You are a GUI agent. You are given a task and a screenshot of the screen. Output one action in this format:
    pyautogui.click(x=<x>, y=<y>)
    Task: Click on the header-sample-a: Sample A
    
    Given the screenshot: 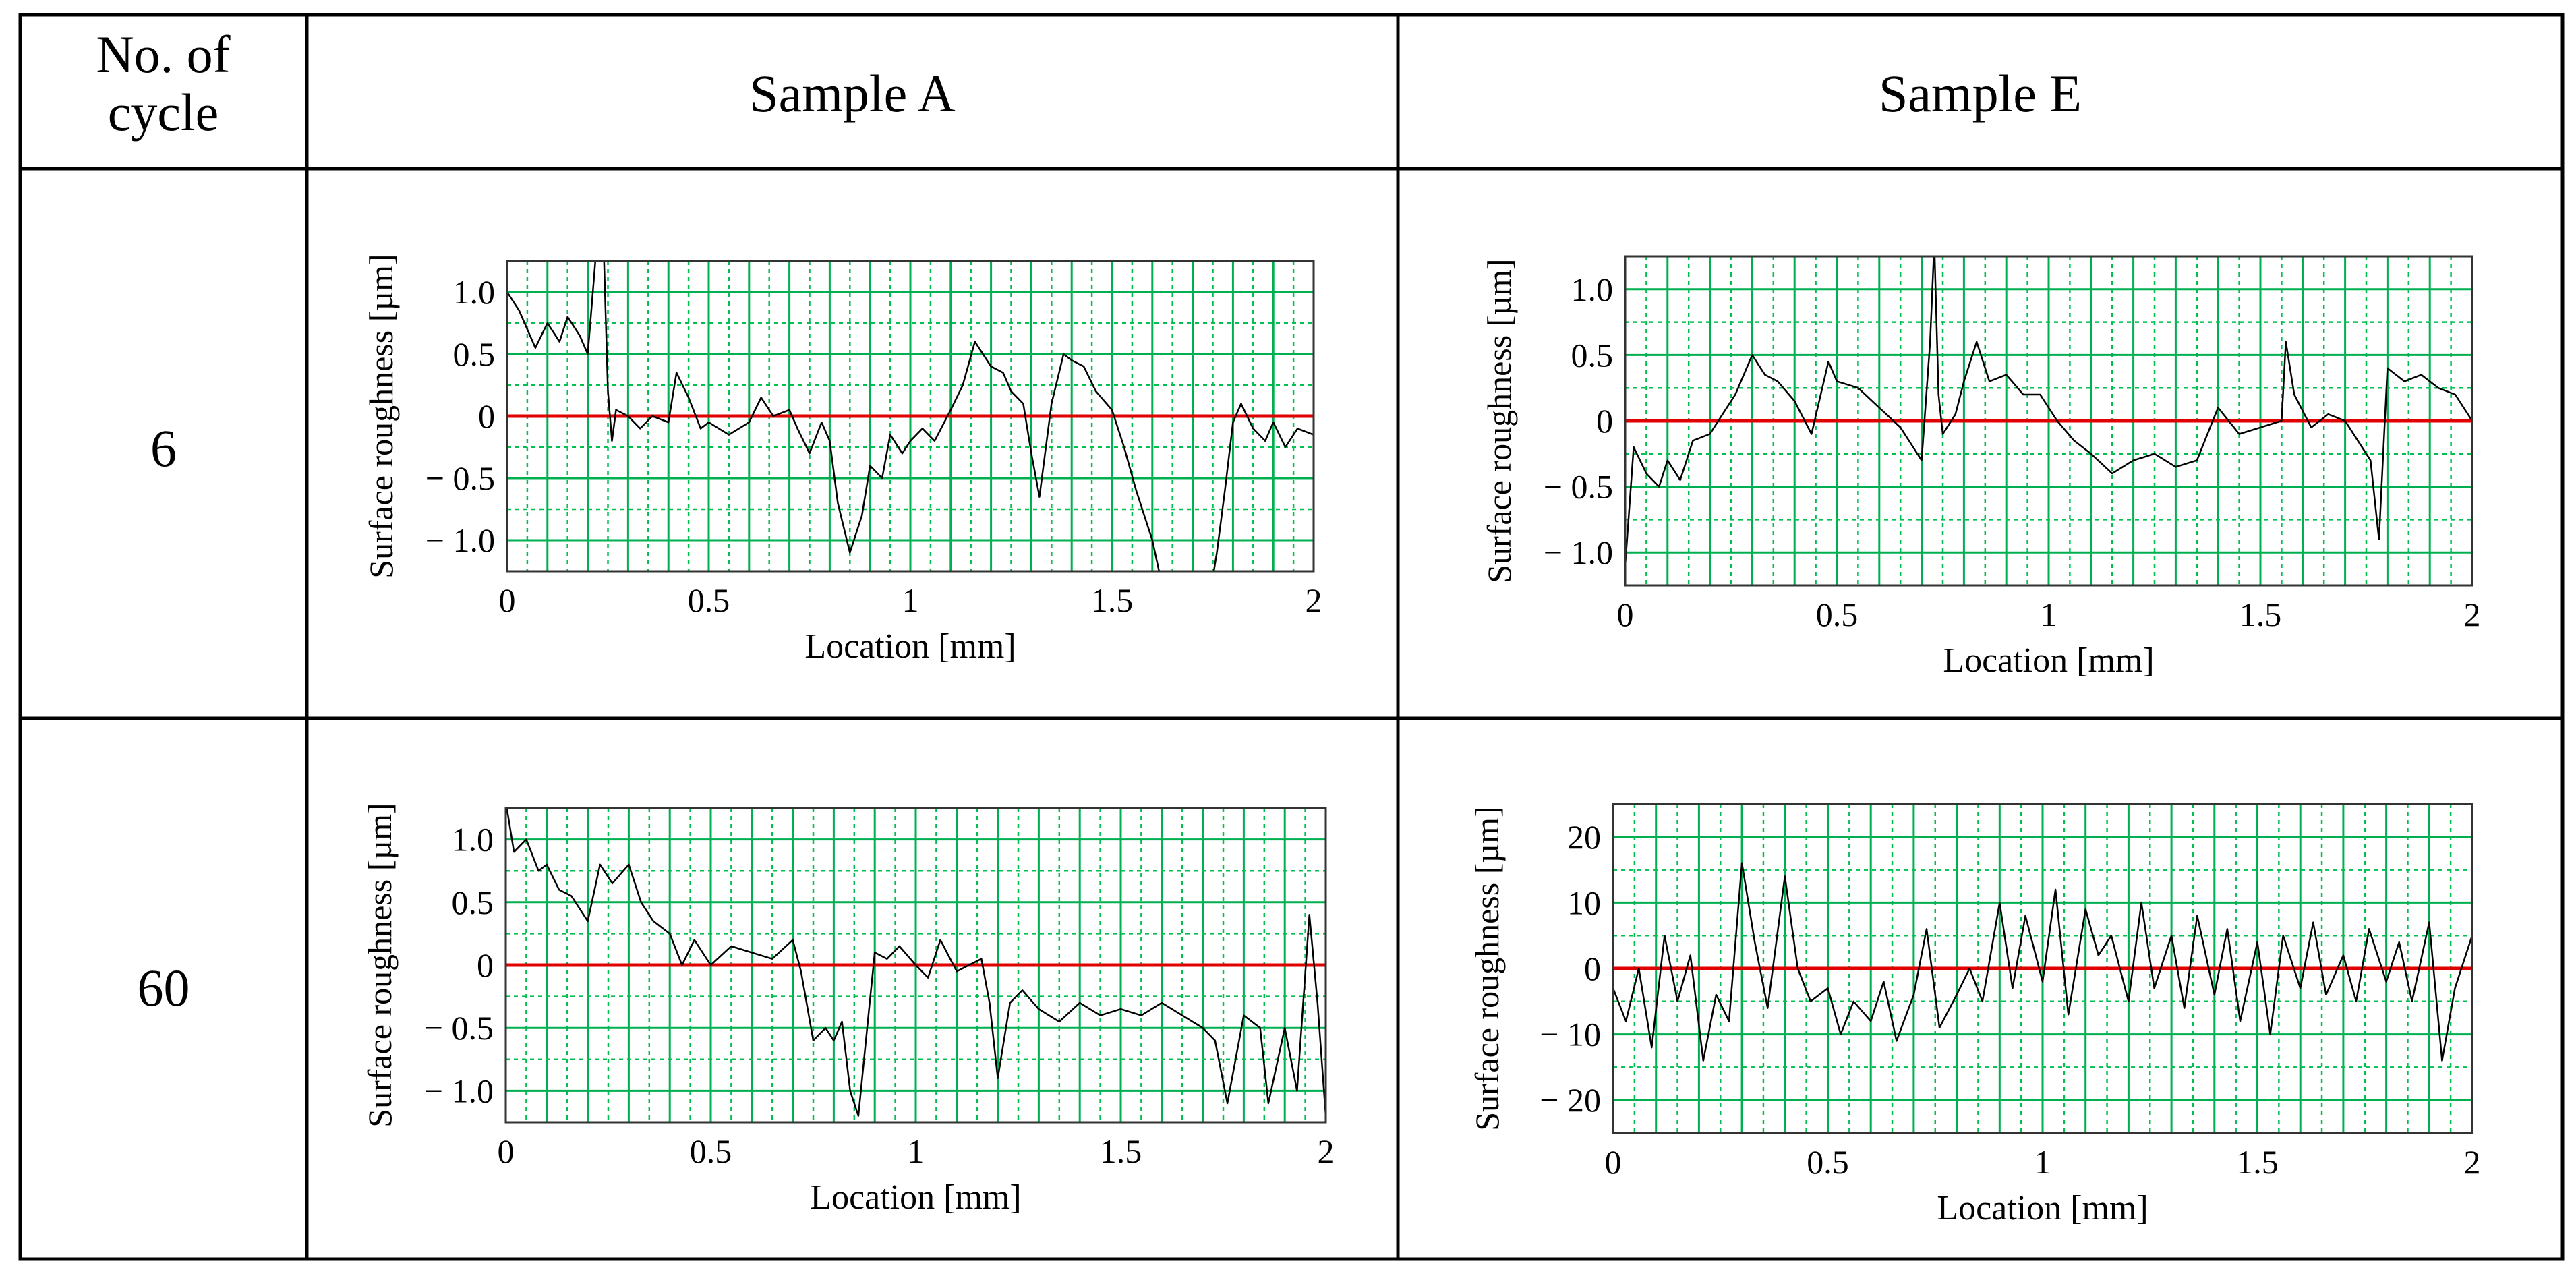 What is the action you would take?
    pyautogui.click(x=853, y=93)
    